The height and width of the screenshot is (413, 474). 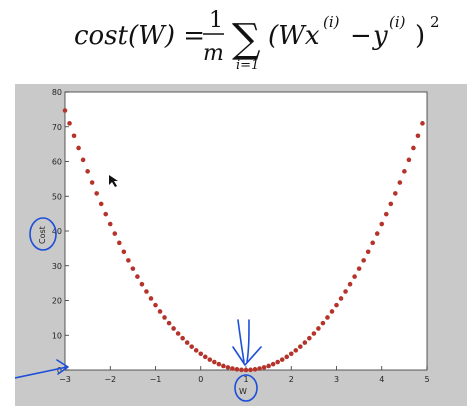 What do you see at coordinates (420, 36) in the screenshot?
I see `formula-close-paren: )` at bounding box center [420, 36].